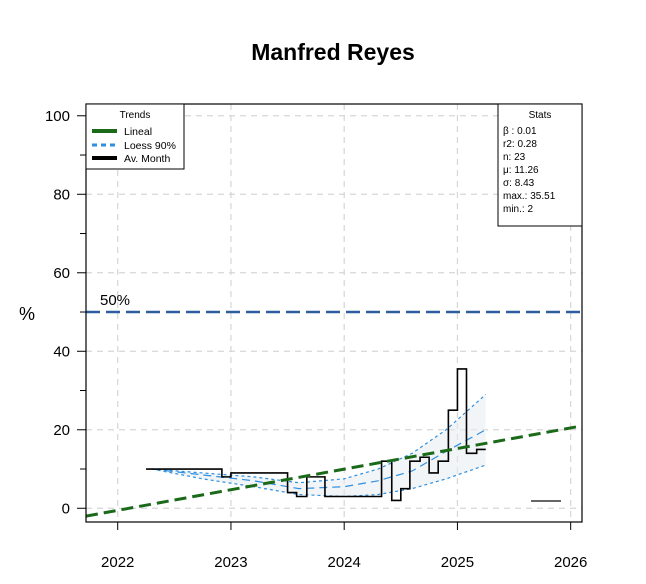 The image size is (646, 584). Describe the element at coordinates (520, 131) in the screenshot. I see `stats-beta: β : 0.01` at that location.